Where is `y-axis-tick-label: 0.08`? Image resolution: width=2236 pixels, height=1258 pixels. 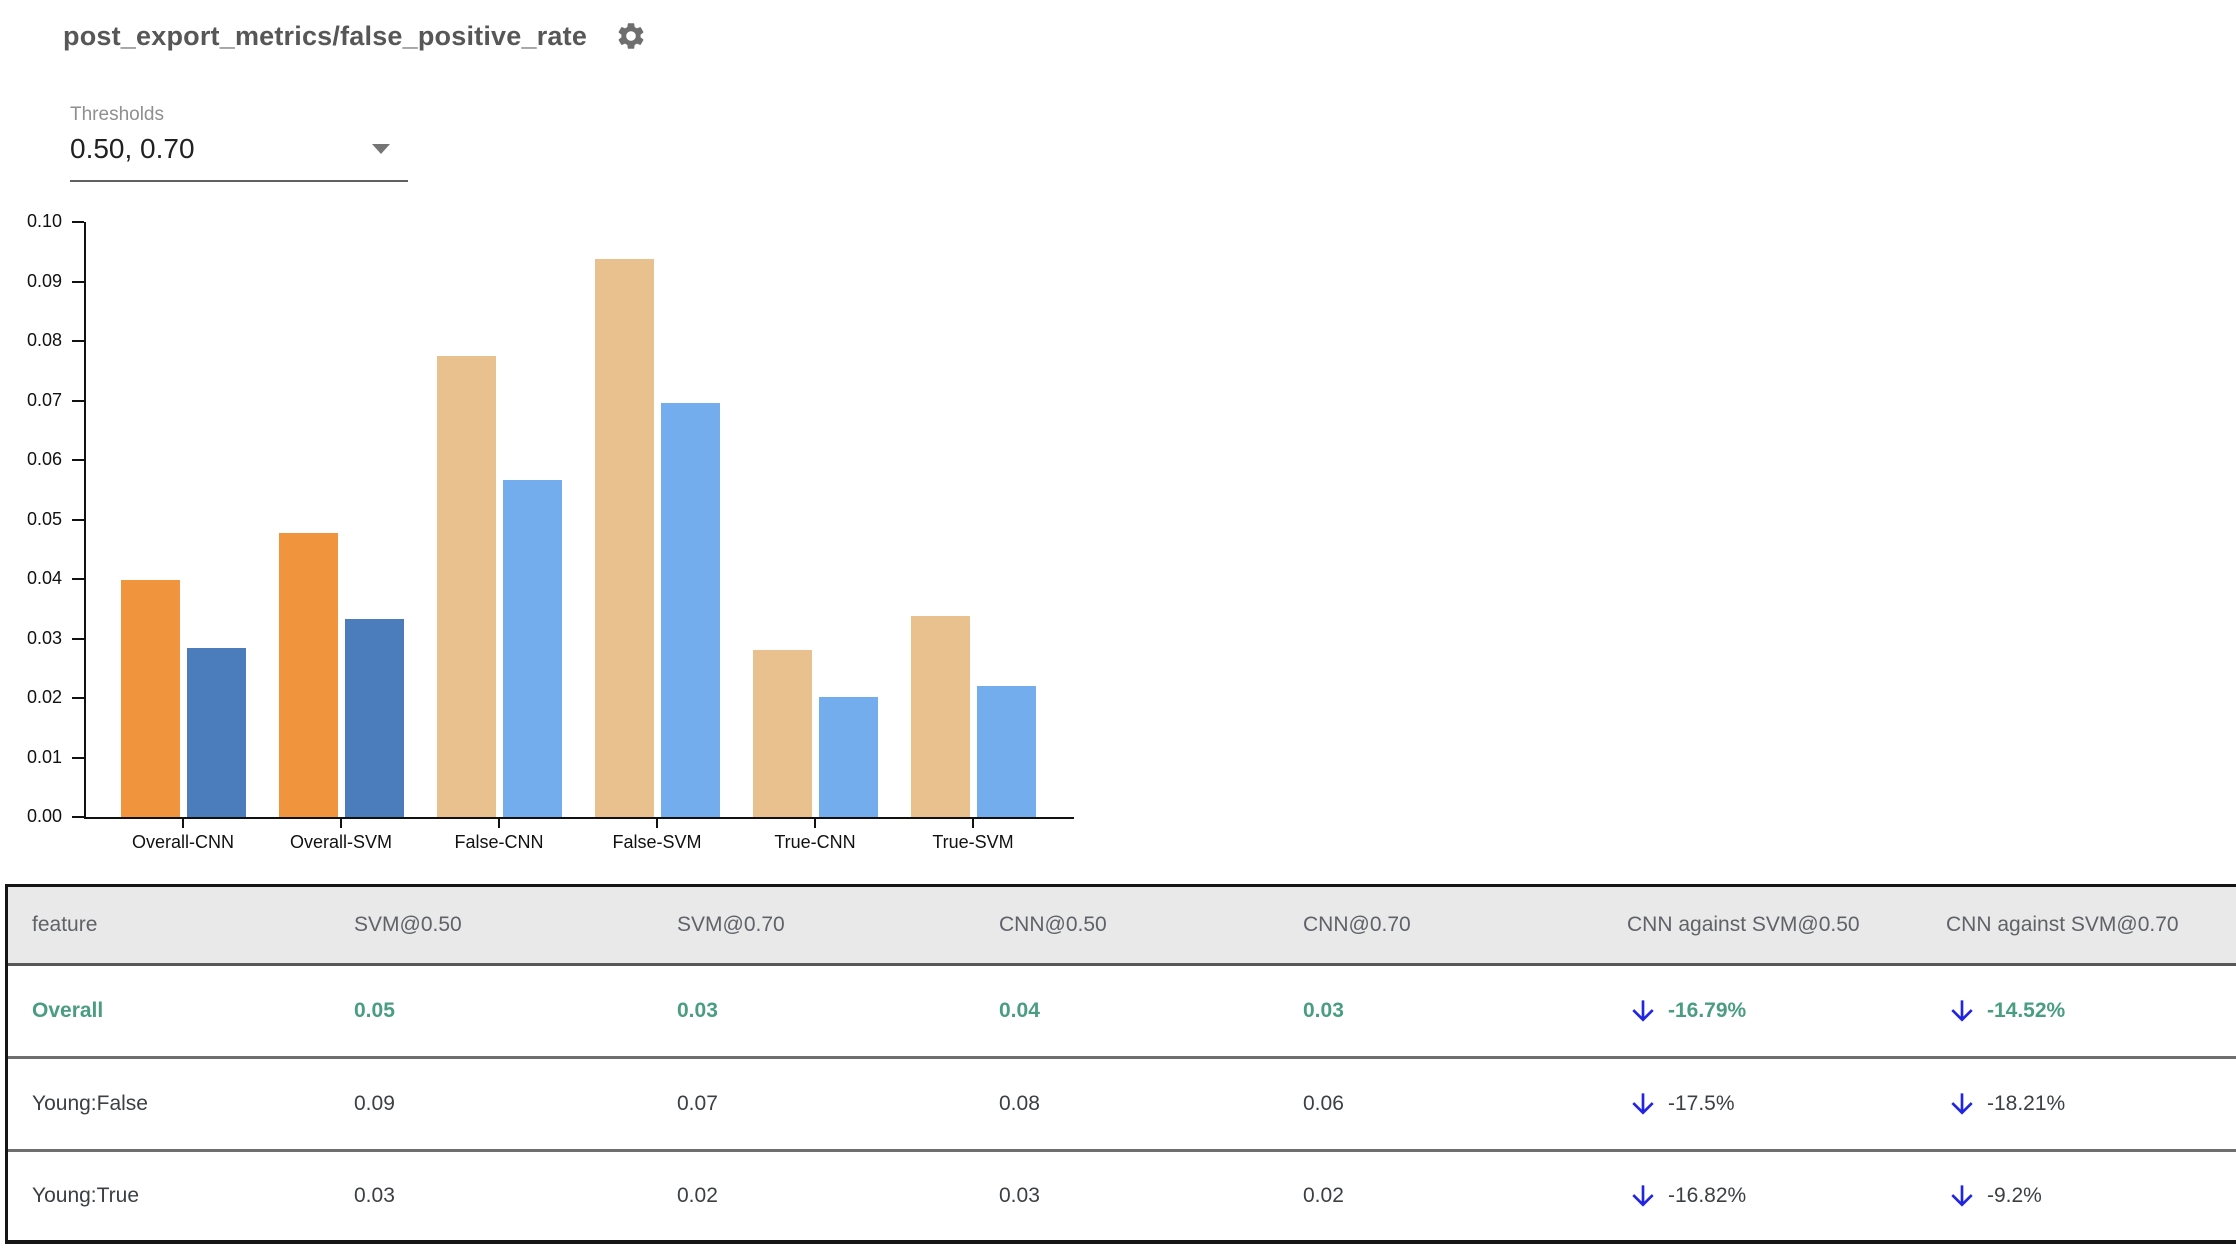
y-axis-tick-label: 0.08 is located at coordinates (44, 340).